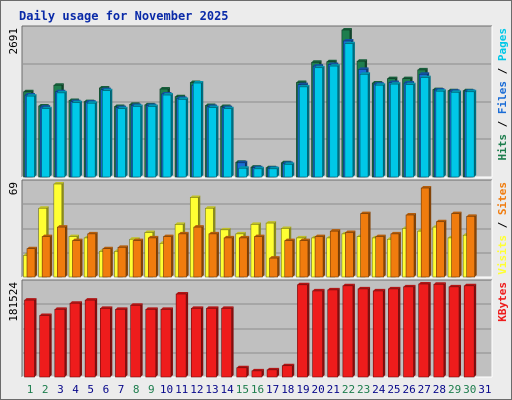 The image size is (512, 400). I want to click on x-label-day: 25, so click(393, 389).